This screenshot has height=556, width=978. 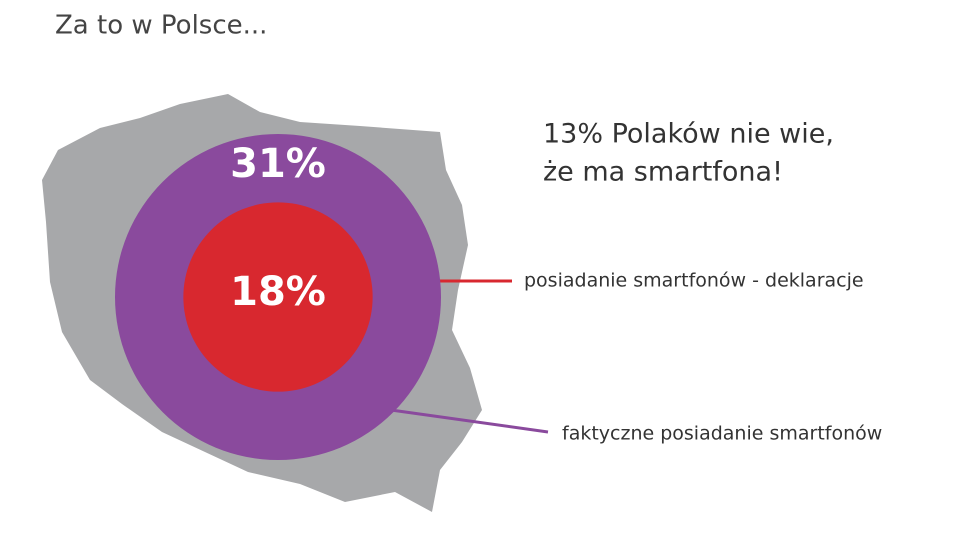 I want to click on annotation-line: że ma smartfona!, so click(x=663, y=172).